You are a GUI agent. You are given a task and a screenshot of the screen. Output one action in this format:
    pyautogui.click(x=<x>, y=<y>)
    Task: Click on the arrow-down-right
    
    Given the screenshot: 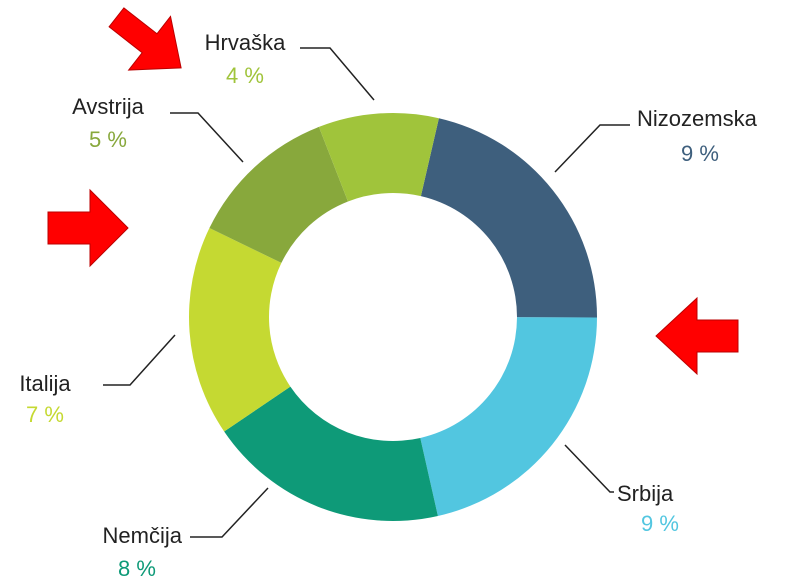 What is the action you would take?
    pyautogui.click(x=145, y=39)
    